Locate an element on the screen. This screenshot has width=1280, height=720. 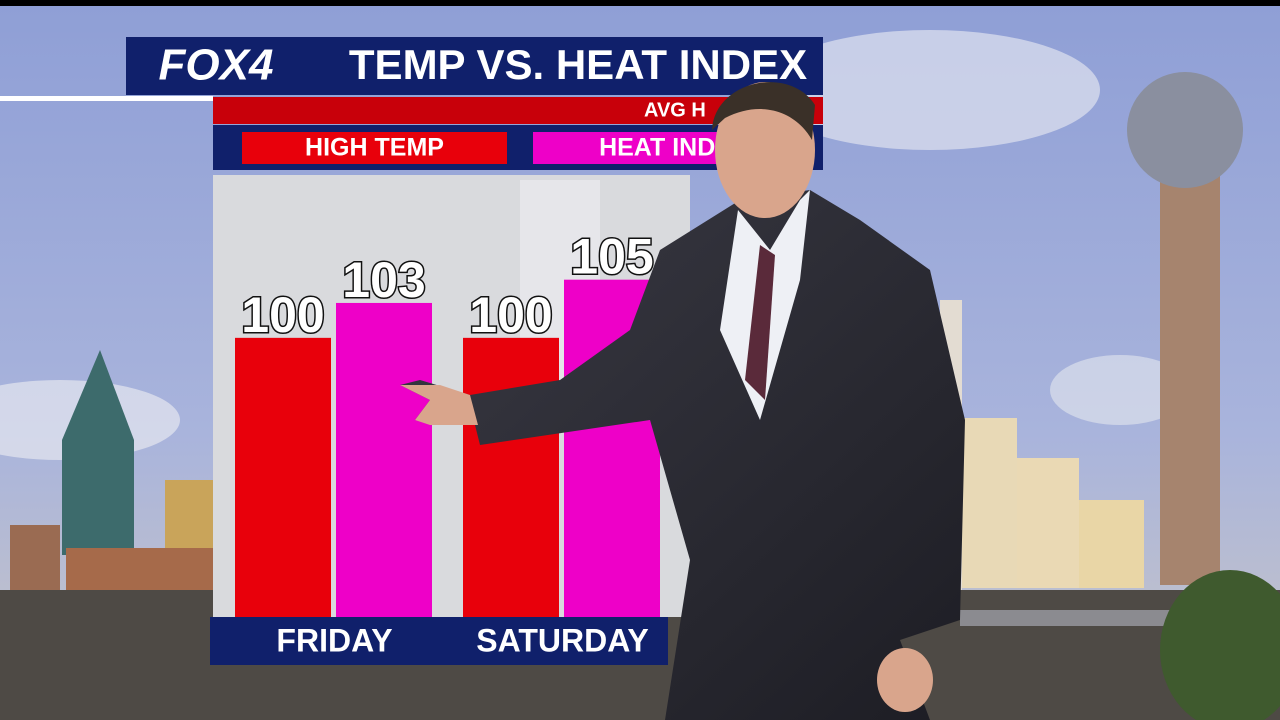
category-band is located at coordinates (439, 641).